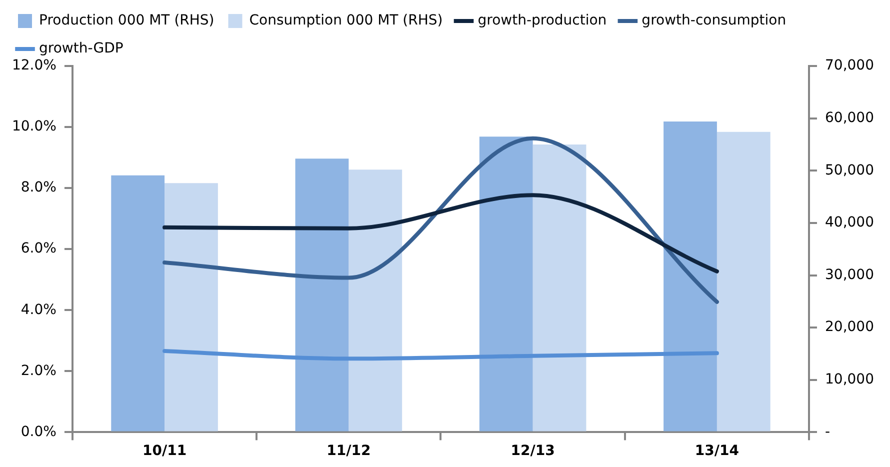 Image resolution: width=890 pixels, height=467 pixels. What do you see at coordinates (849, 118) in the screenshot?
I see `y2-tick-label: 60,000` at bounding box center [849, 118].